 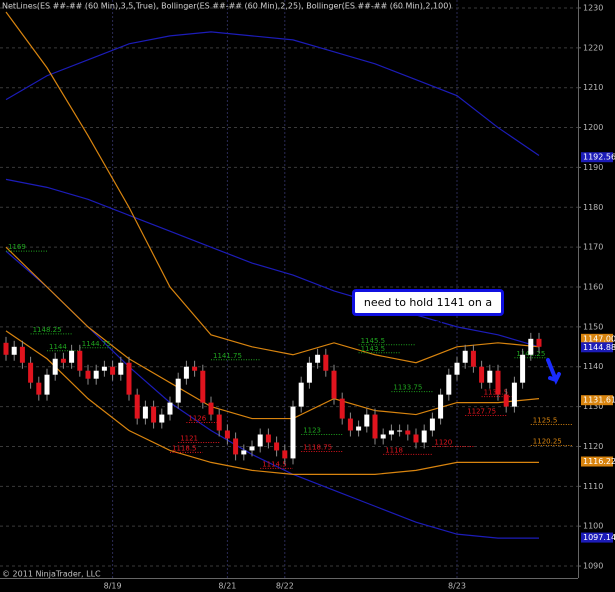 What do you see at coordinates (593, 247) in the screenshot?
I see `y-tick-label: 1170` at bounding box center [593, 247].